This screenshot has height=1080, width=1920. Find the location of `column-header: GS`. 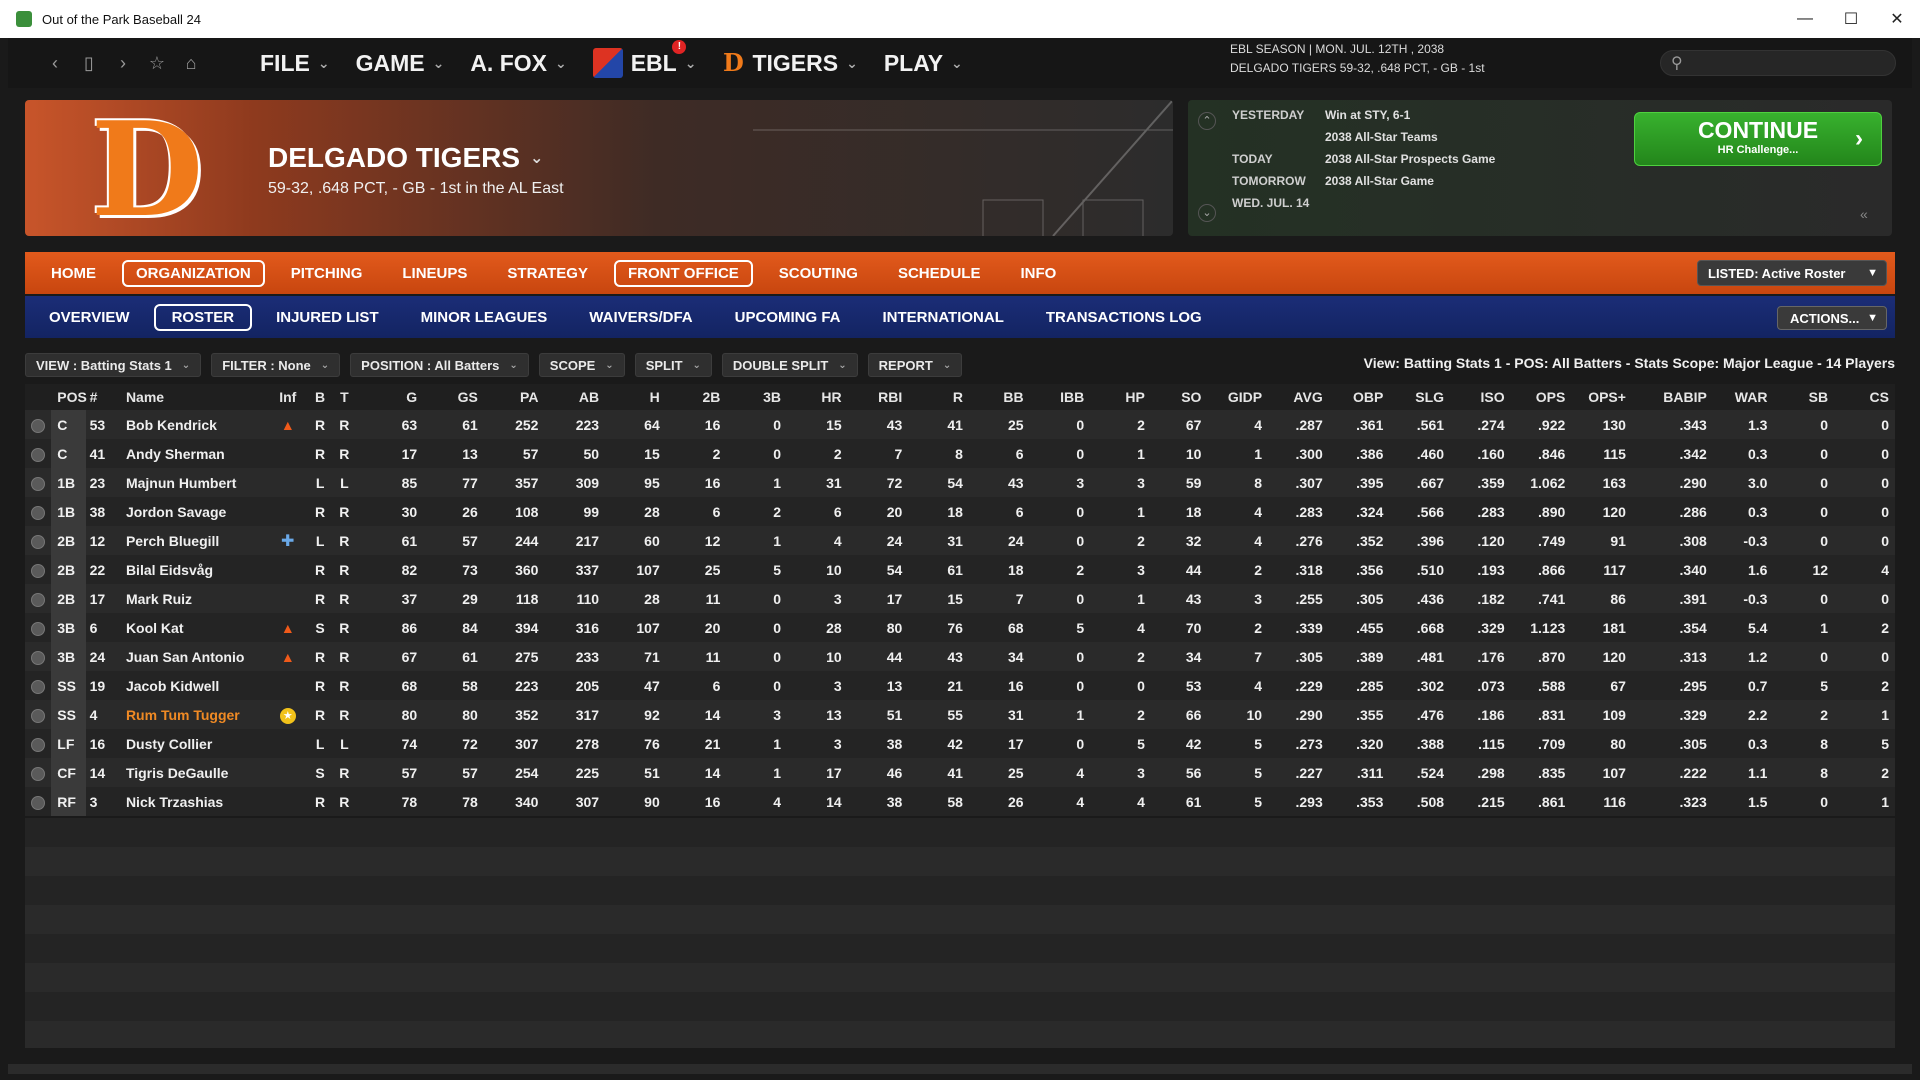

column-header: GS is located at coordinates (453, 397).